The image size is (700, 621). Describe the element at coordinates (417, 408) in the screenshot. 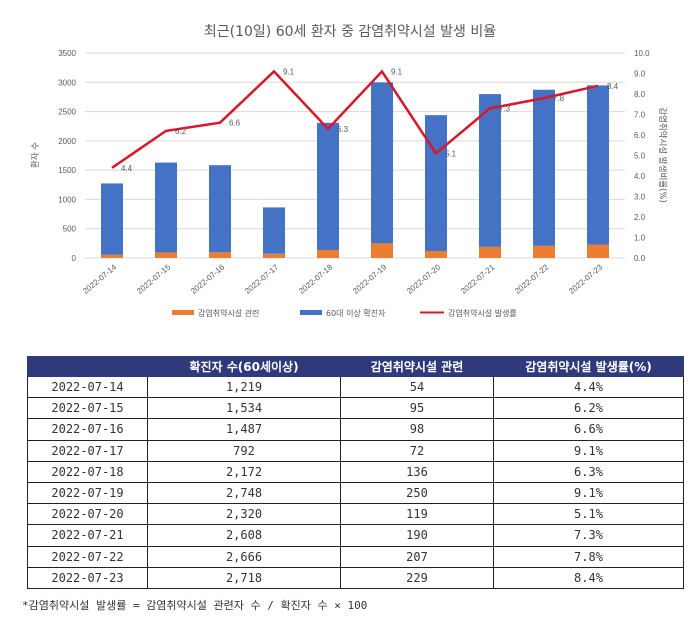

I see `facility-cell: 95` at that location.